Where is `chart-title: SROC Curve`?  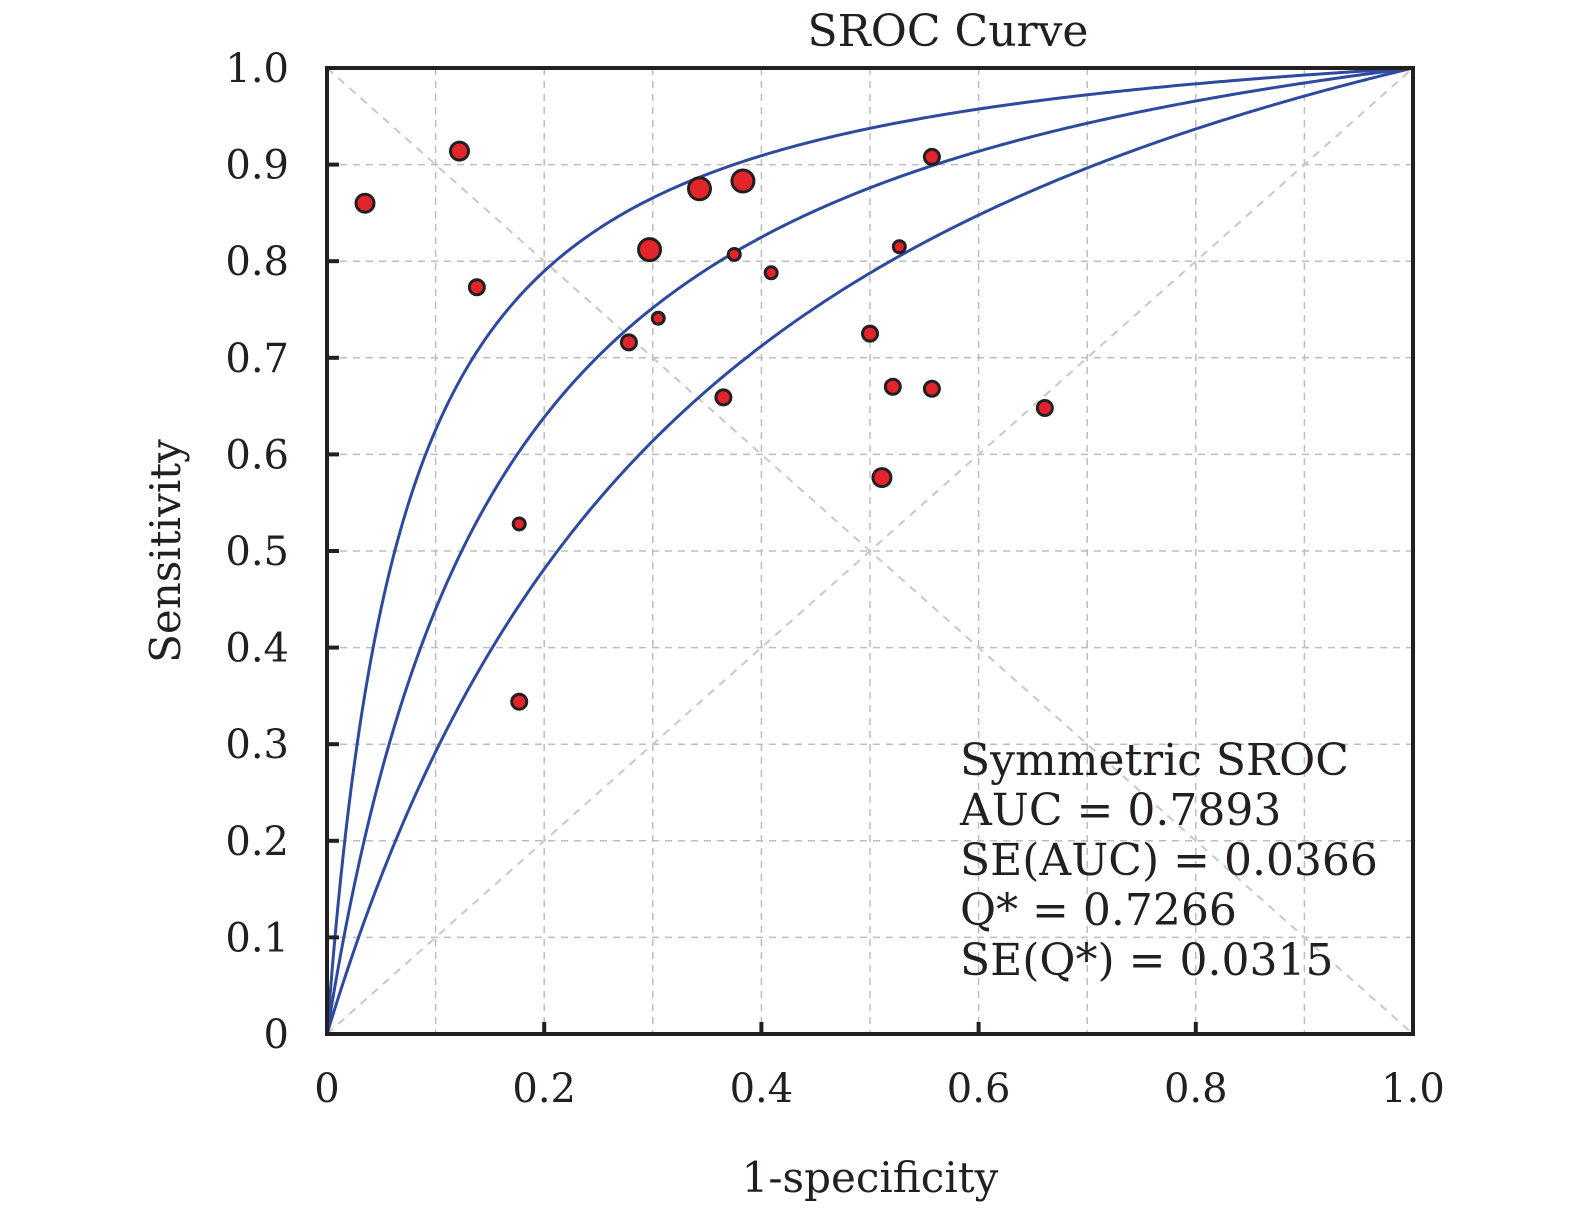
chart-title: SROC Curve is located at coordinates (948, 31).